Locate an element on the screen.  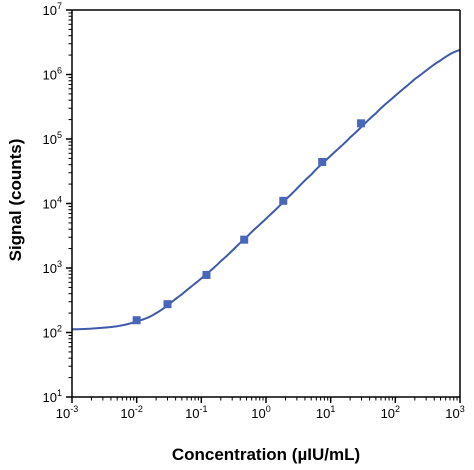
x-tick-label: 10⁻³ is located at coordinates (67, 412).